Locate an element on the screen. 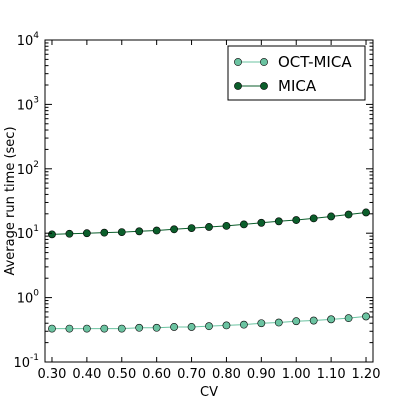 Image resolution: width=415 pixels, height=415 pixels. y-tick-label-exponent: 3 is located at coordinates (36, 100).